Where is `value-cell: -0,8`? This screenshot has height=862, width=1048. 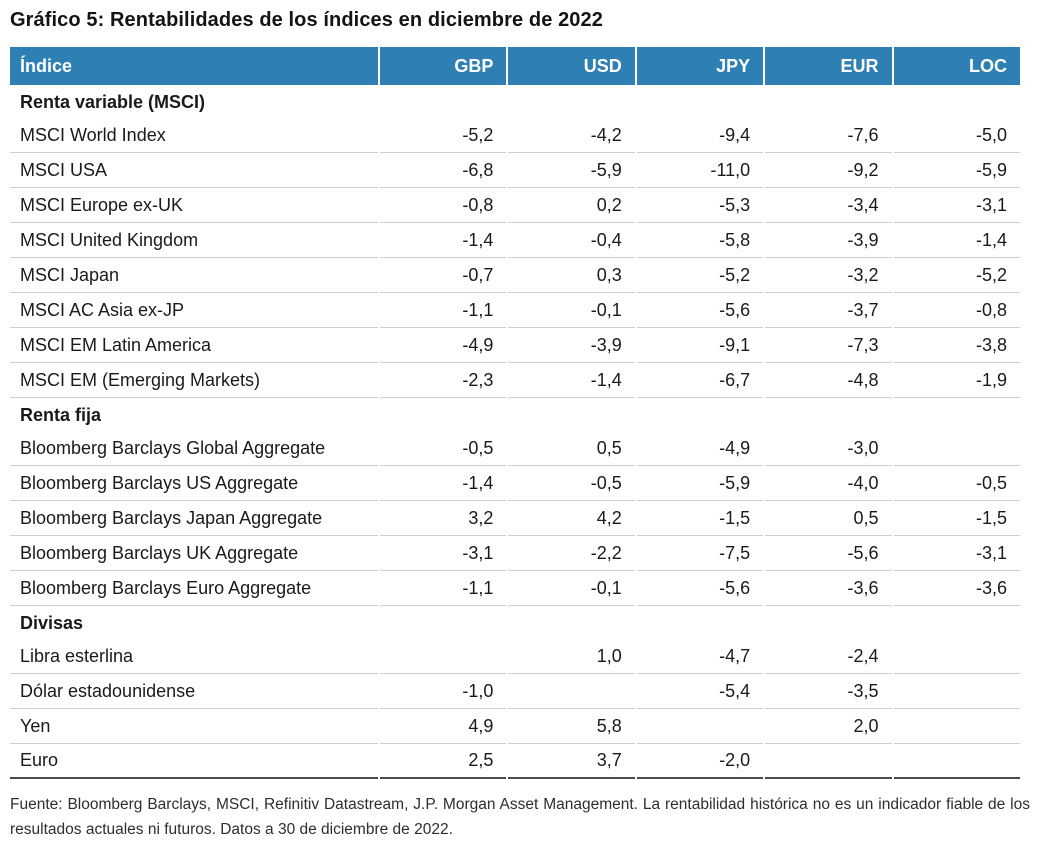
value-cell: -0,8 is located at coordinates (956, 310).